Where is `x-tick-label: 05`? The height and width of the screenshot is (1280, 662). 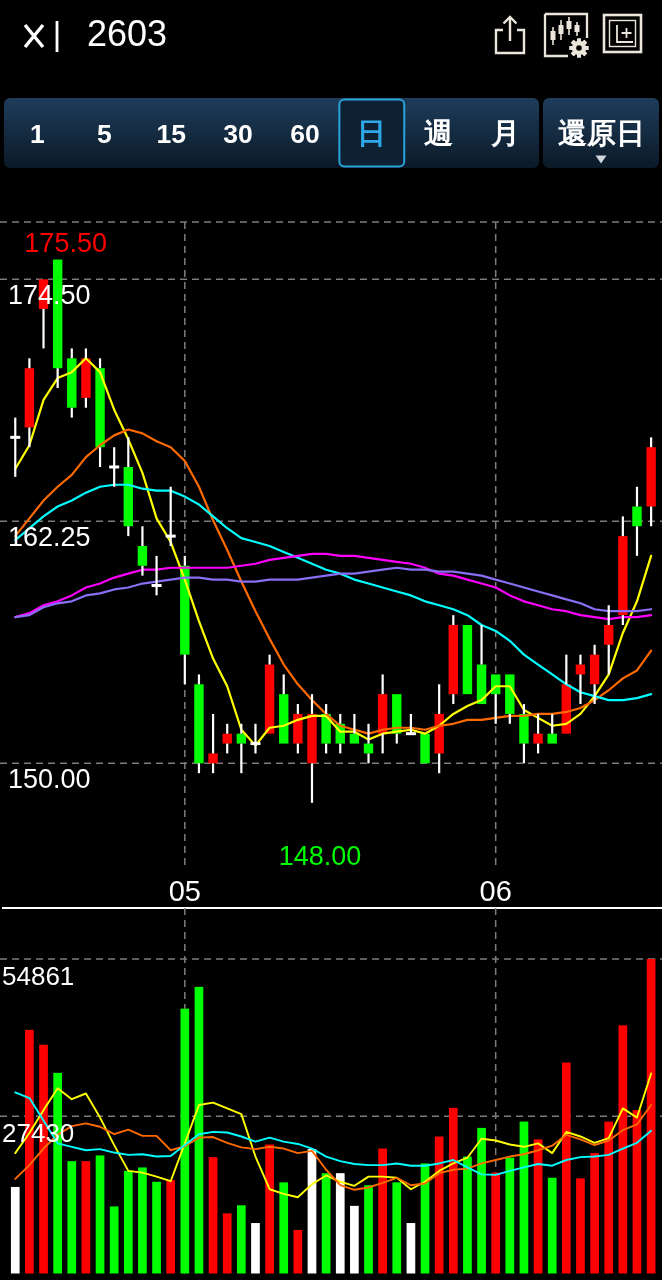
x-tick-label: 05 is located at coordinates (184, 891).